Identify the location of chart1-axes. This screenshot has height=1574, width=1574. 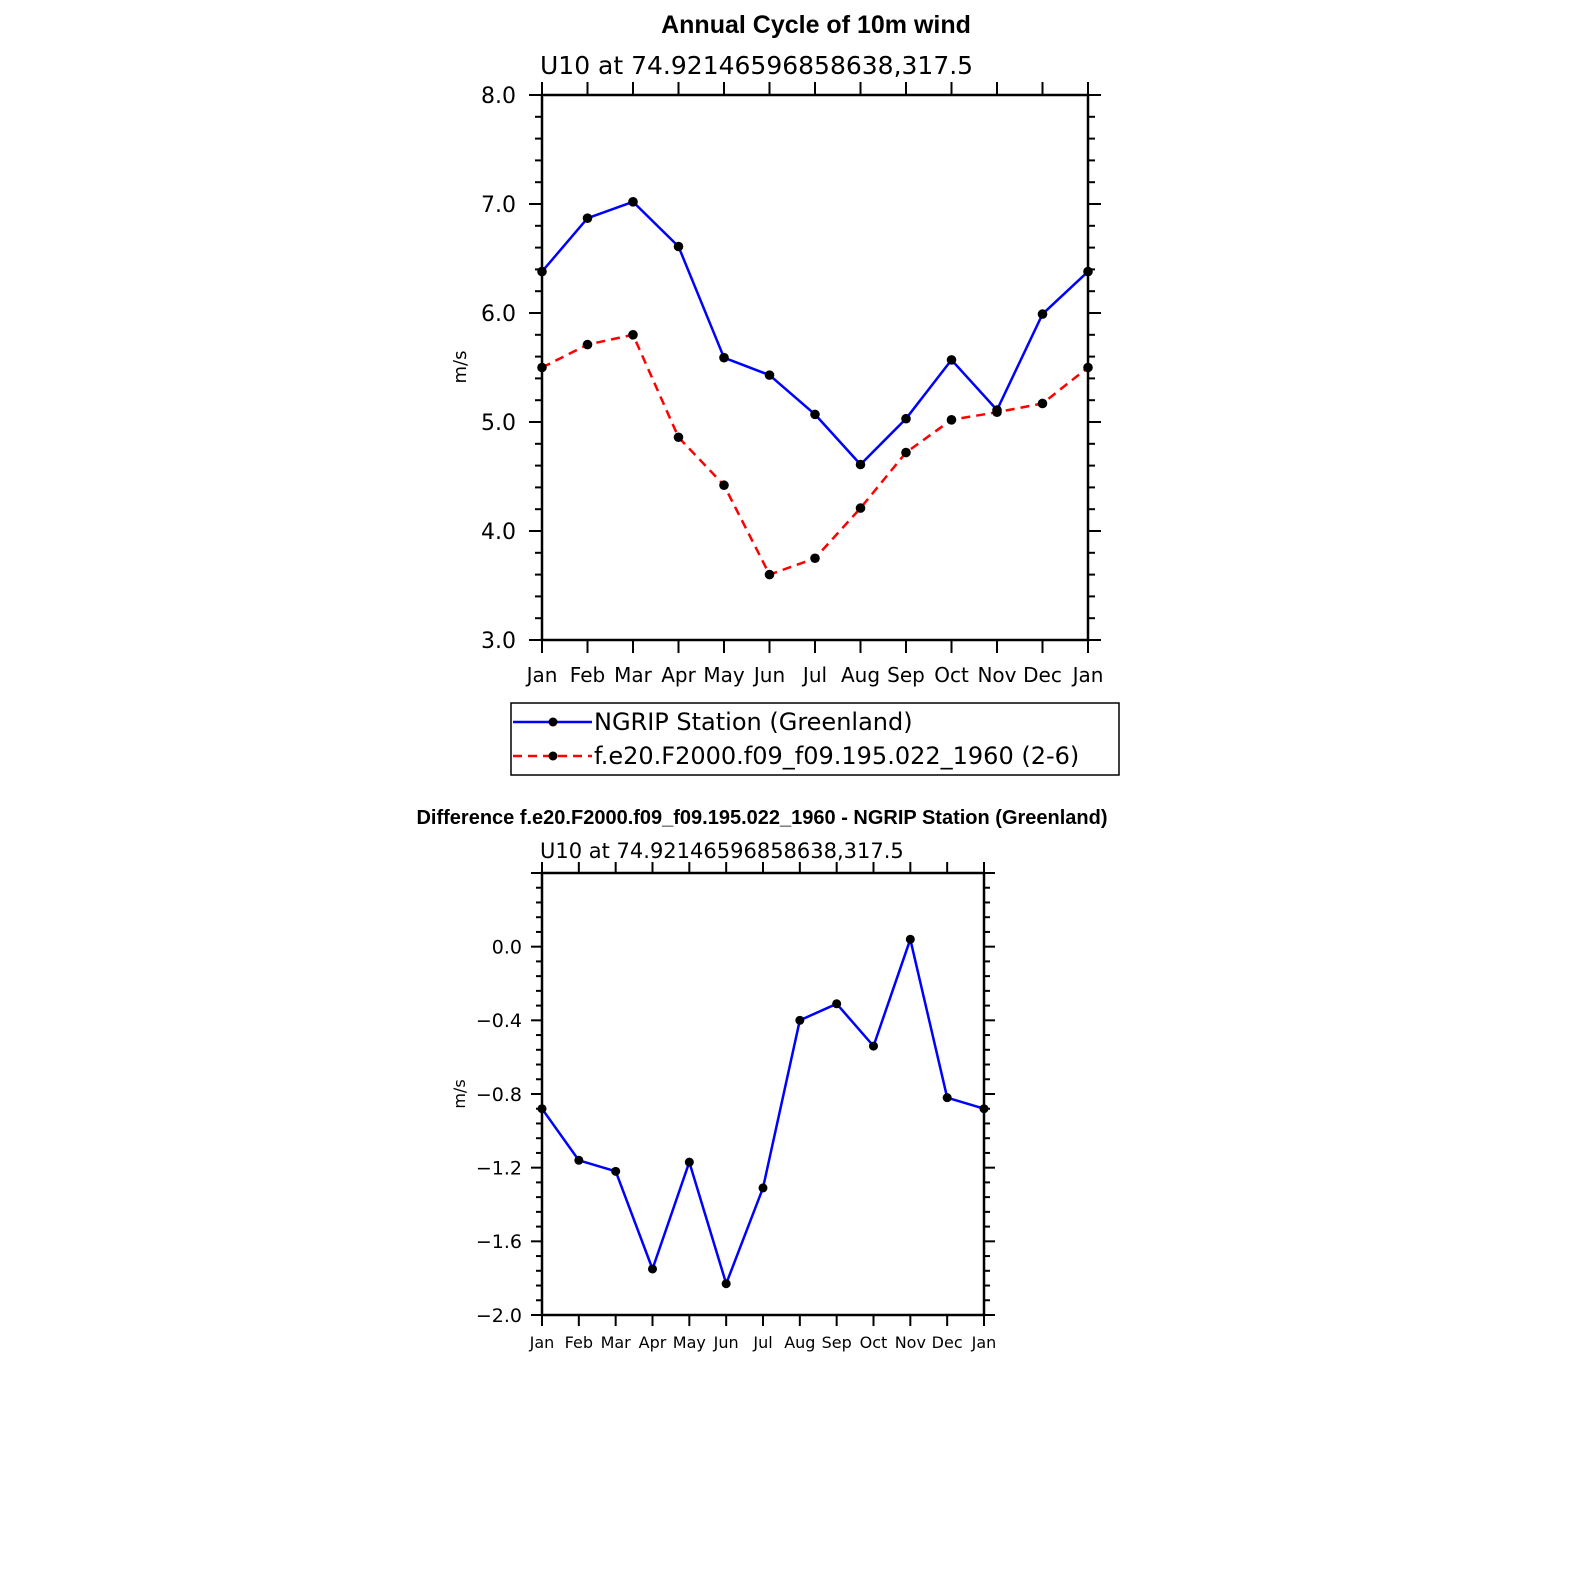
(815, 367).